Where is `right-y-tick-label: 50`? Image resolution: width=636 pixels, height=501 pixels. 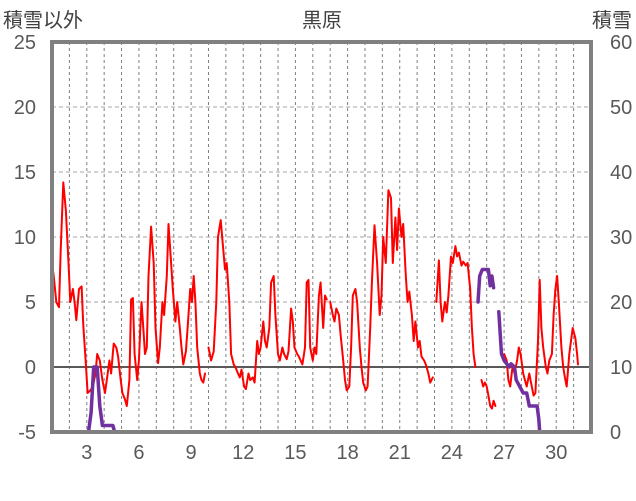
right-y-tick-label: 50 is located at coordinates (621, 108).